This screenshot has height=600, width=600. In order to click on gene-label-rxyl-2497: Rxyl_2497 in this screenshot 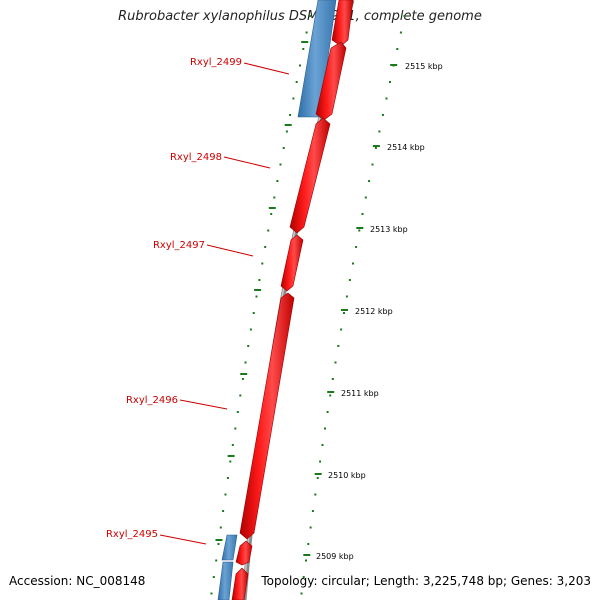, I will do `click(179, 245)`.